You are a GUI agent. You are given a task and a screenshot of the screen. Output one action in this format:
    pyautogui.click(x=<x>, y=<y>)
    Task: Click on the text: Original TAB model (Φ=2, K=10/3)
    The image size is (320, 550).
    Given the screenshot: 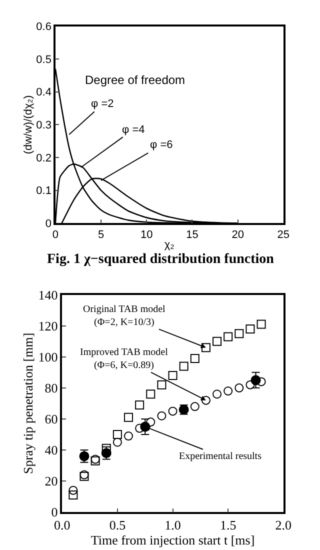 What is the action you would take?
    pyautogui.click(x=124, y=316)
    